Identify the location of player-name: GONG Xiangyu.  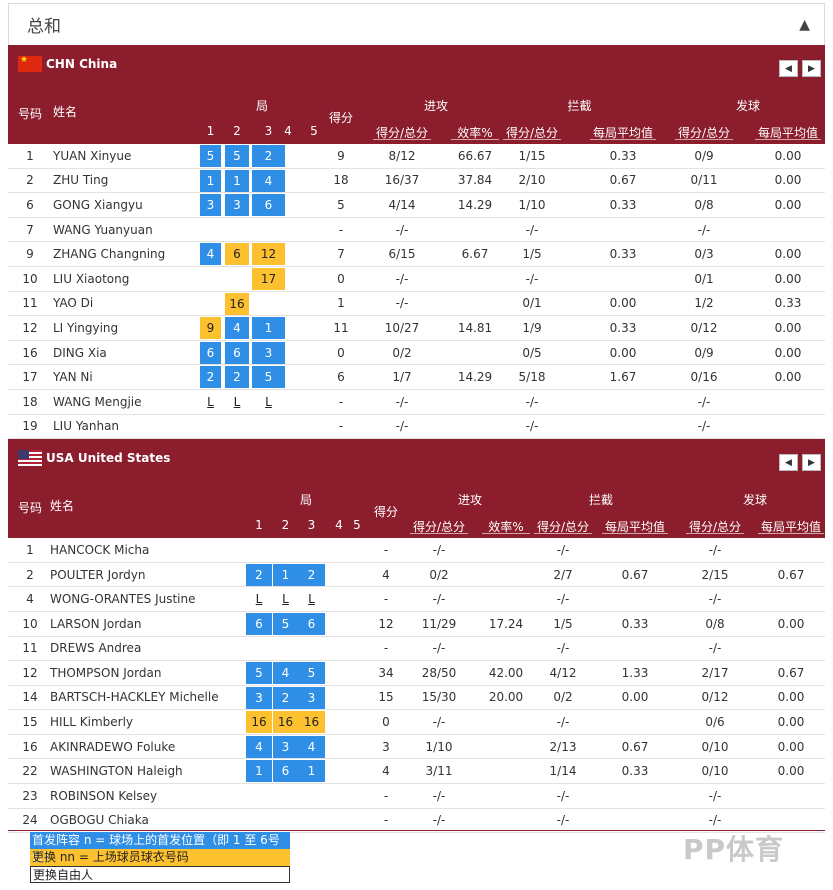
(98, 204).